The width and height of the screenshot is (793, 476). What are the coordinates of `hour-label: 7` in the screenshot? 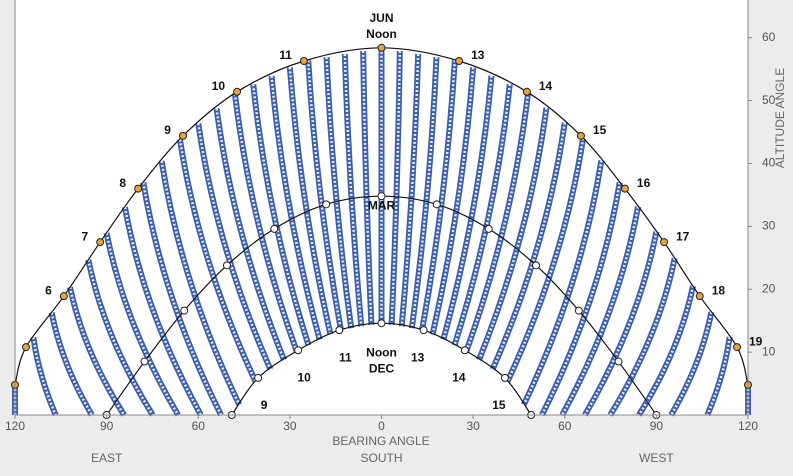 It's located at (85, 236).